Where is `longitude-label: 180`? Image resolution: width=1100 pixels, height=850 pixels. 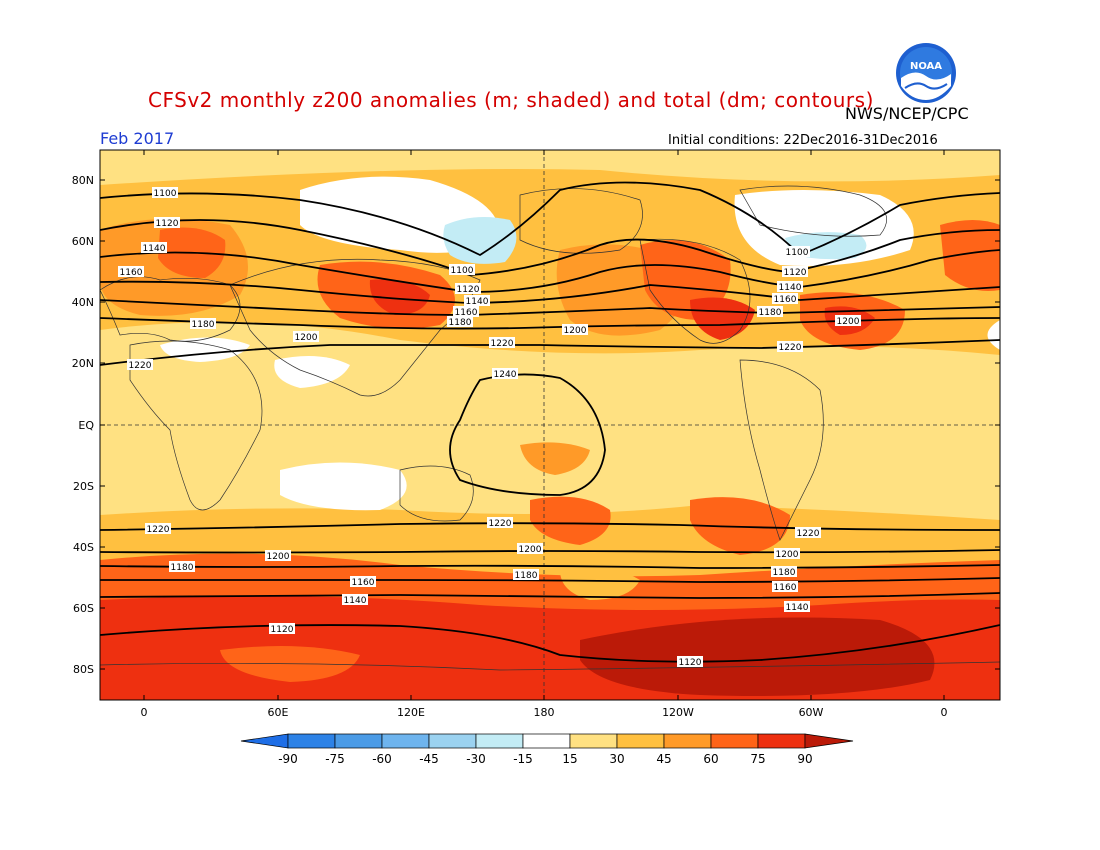 longitude-label: 180 is located at coordinates (544, 712).